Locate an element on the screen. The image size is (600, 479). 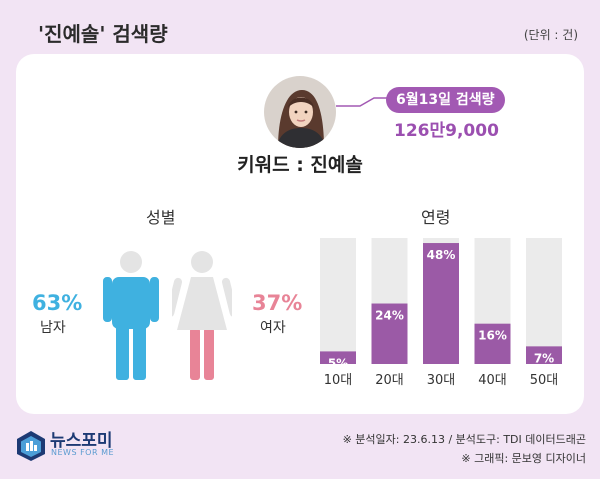
female-percent: 37% is located at coordinates (277, 303).